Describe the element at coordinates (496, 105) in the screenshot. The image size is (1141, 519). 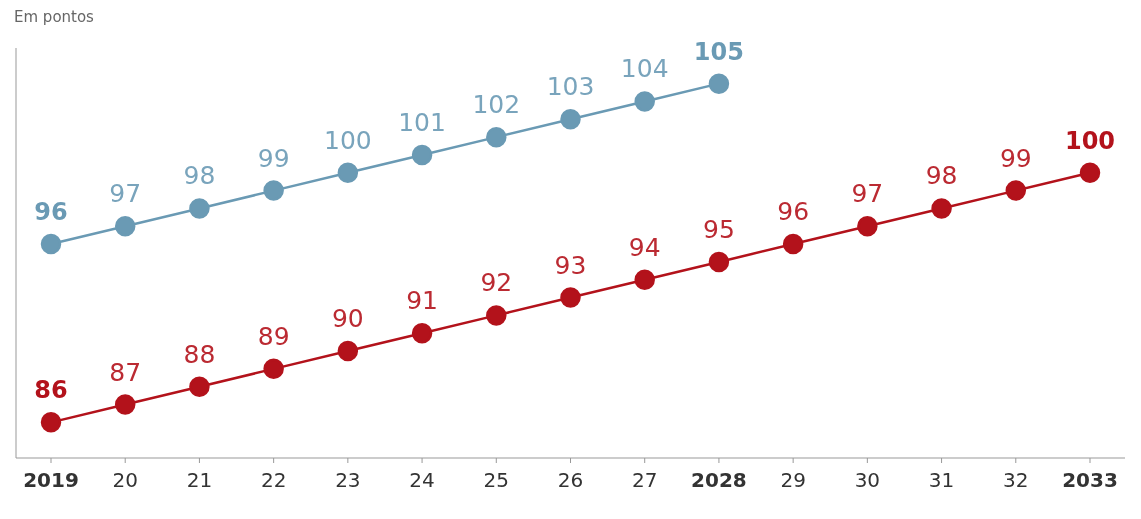
I see `data-label: 102` at that location.